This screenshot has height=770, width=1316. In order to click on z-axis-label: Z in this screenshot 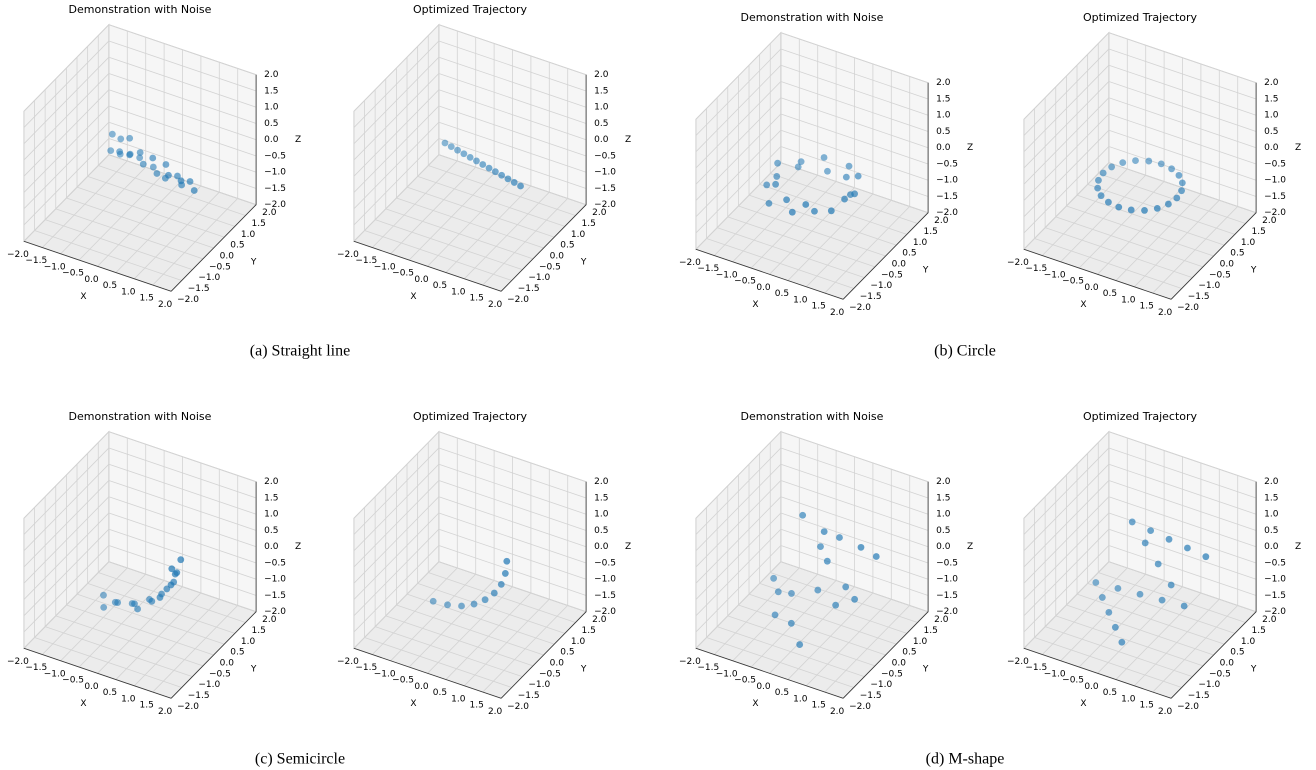, I will do `click(628, 140)`.